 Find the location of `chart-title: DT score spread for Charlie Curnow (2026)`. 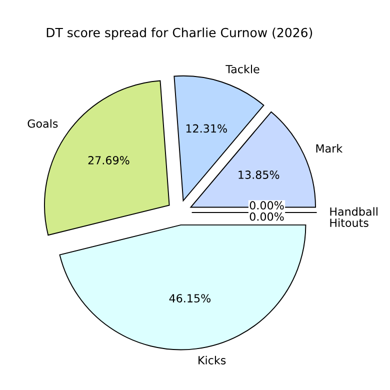

chart-title: DT score spread for Charlie Curnow (2026) is located at coordinates (179, 34).